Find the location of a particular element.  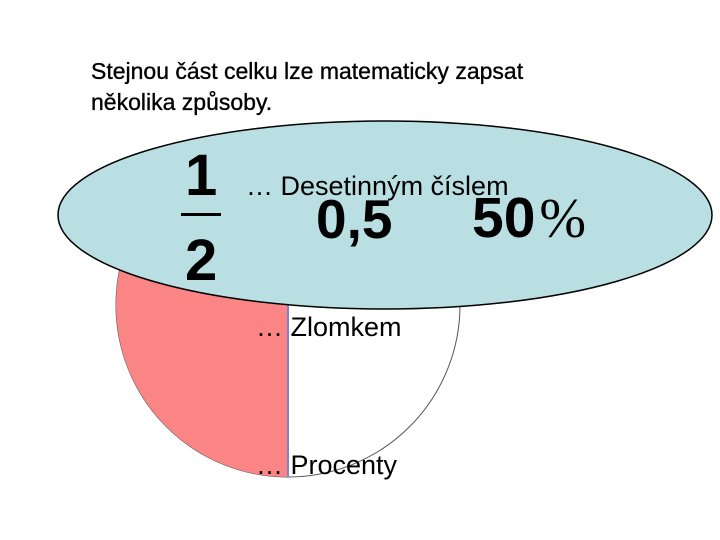

label-decimal: … Desetinným číslem is located at coordinates (377, 186).